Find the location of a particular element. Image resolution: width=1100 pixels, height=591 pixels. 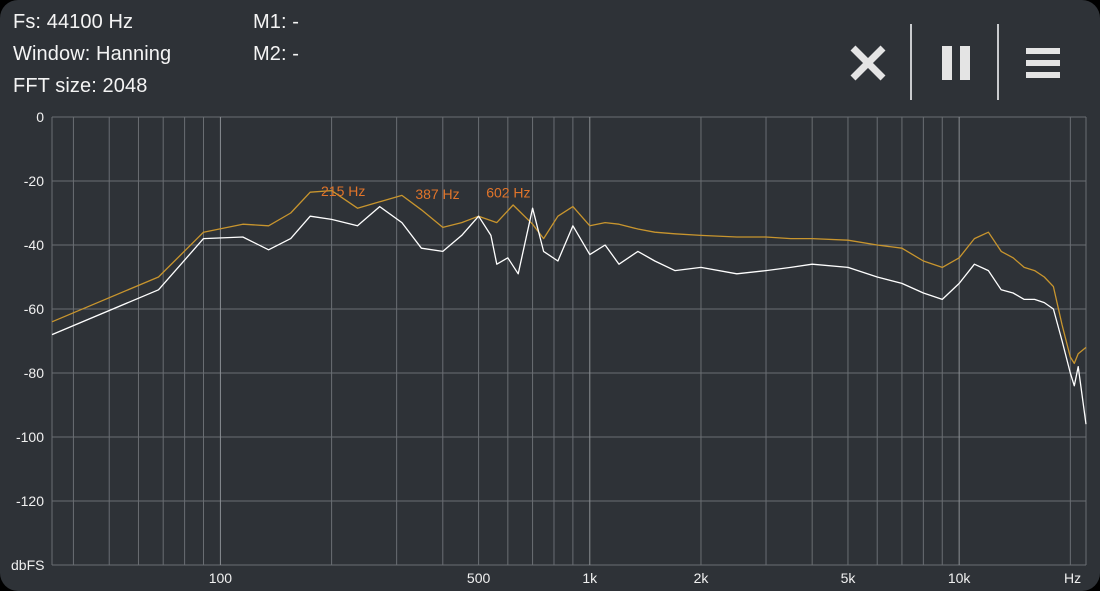

pause-button is located at coordinates (956, 63).